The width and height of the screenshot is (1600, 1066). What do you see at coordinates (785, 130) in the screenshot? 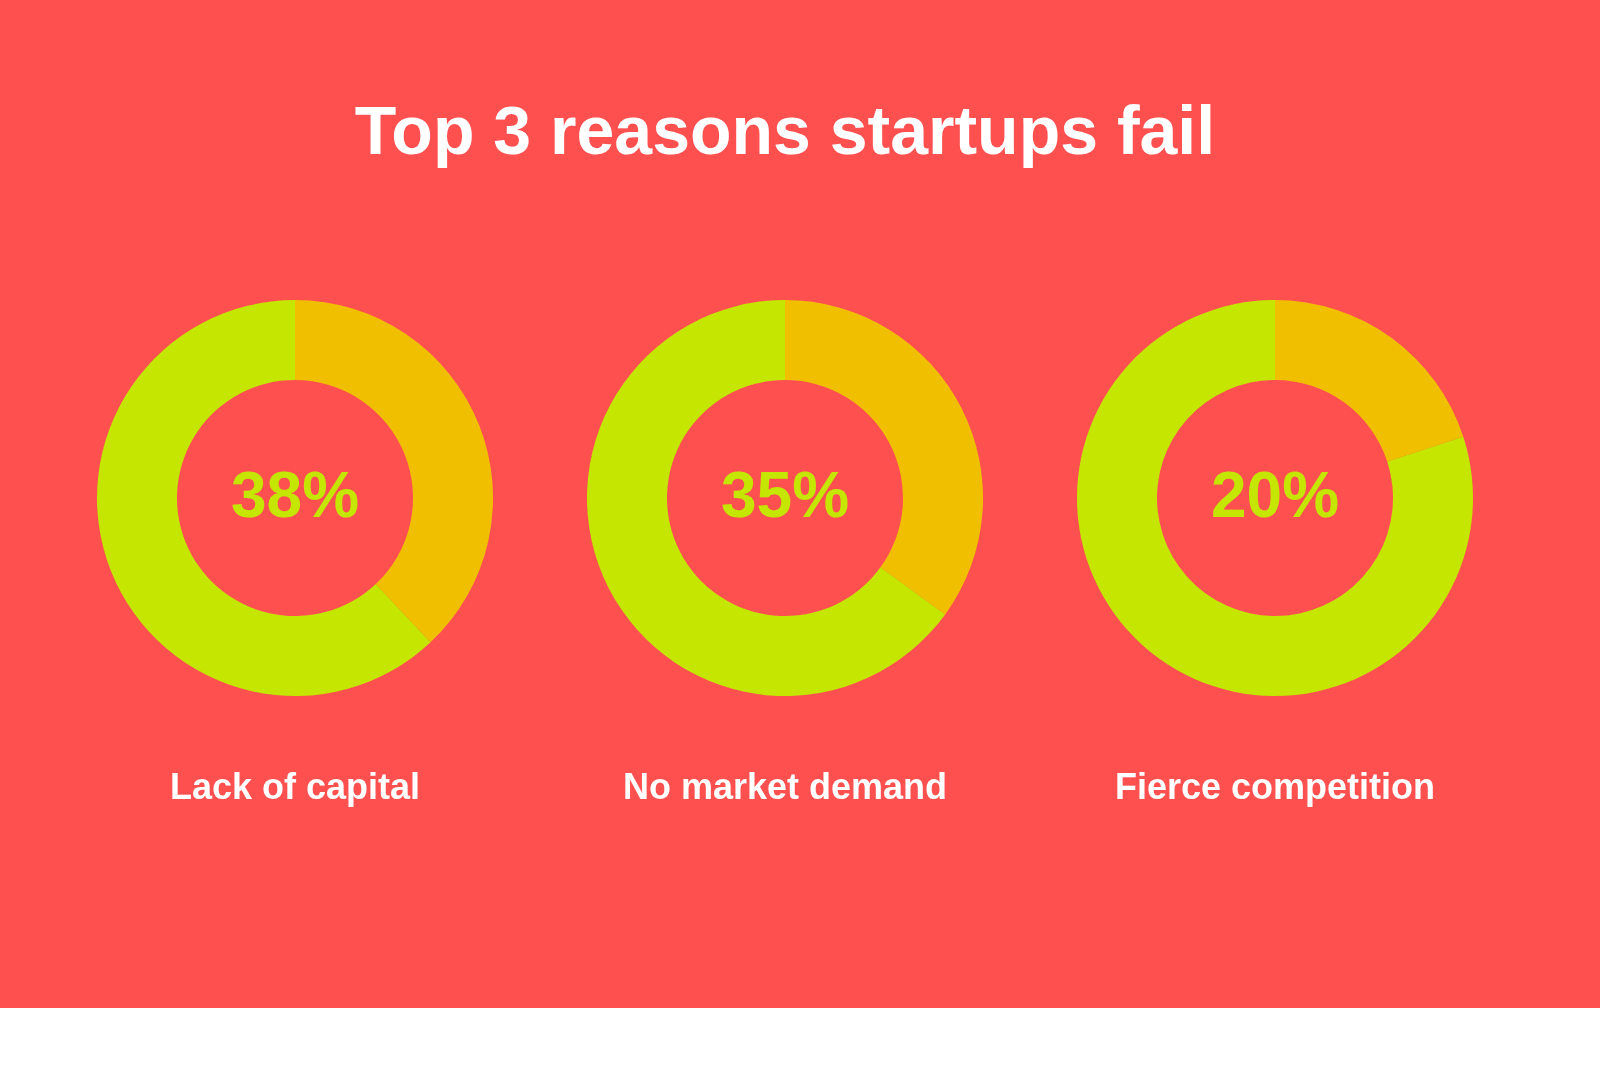
I see `text: Top 3 reasons startups fail` at bounding box center [785, 130].